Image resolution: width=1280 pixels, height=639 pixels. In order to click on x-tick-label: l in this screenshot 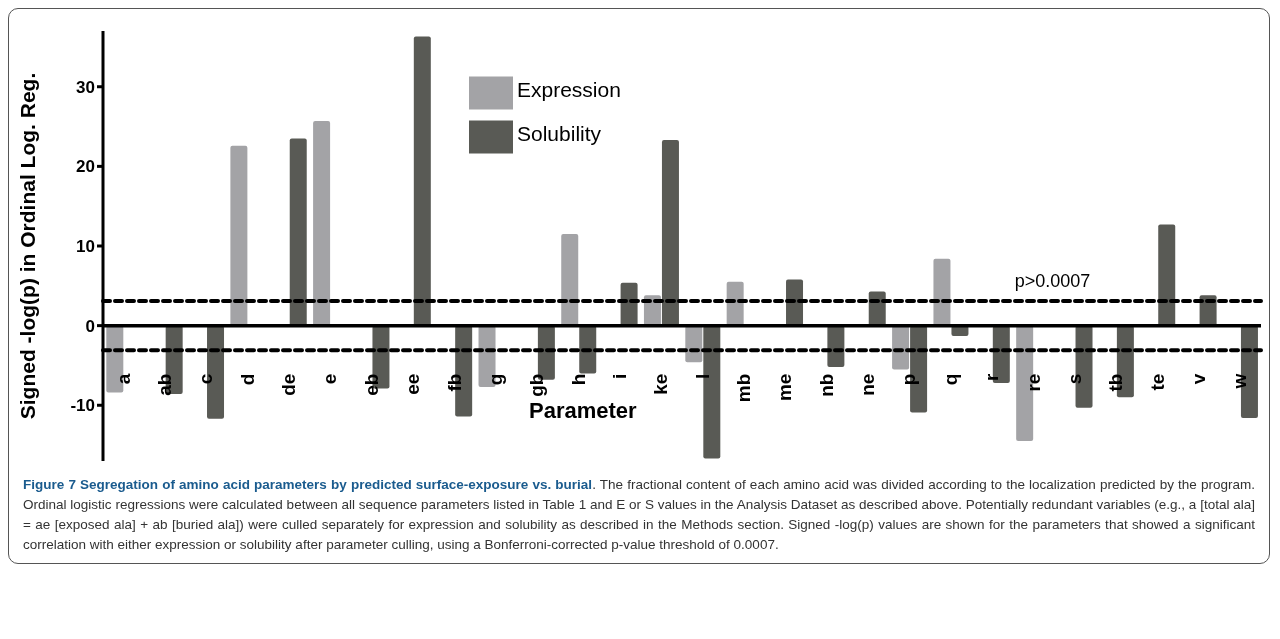, I will do `click(702, 376)`.